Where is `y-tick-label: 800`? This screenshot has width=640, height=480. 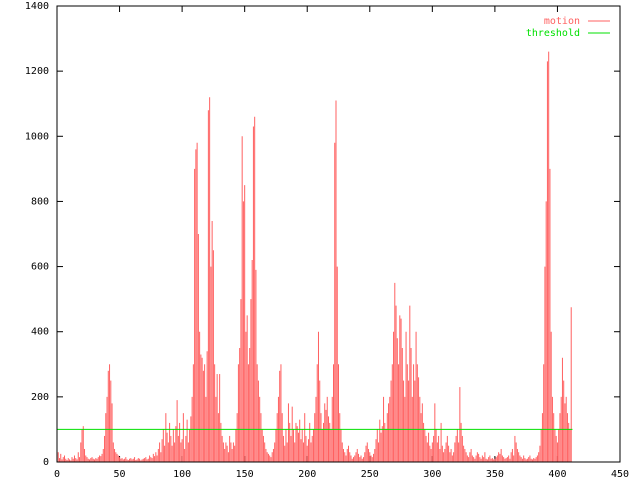 y-tick-label: 800 is located at coordinates (40, 201).